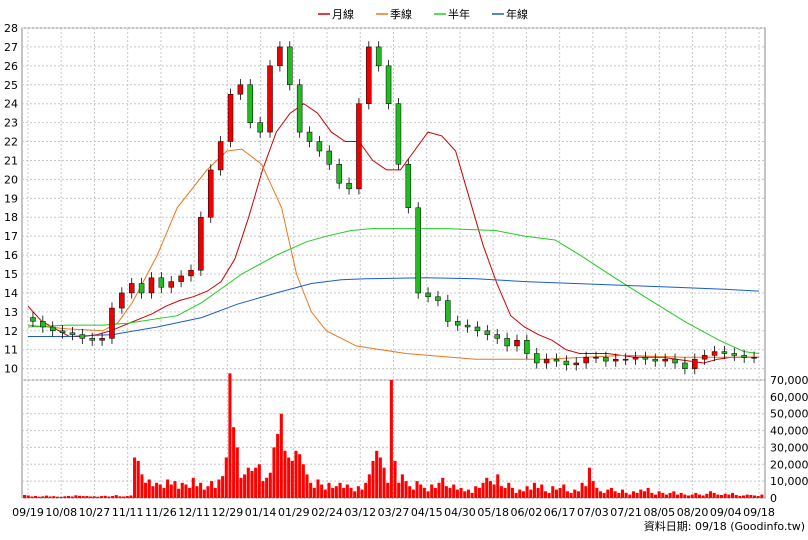 The image size is (808, 540). I want to click on x-tick-label: 09/18, so click(759, 512).